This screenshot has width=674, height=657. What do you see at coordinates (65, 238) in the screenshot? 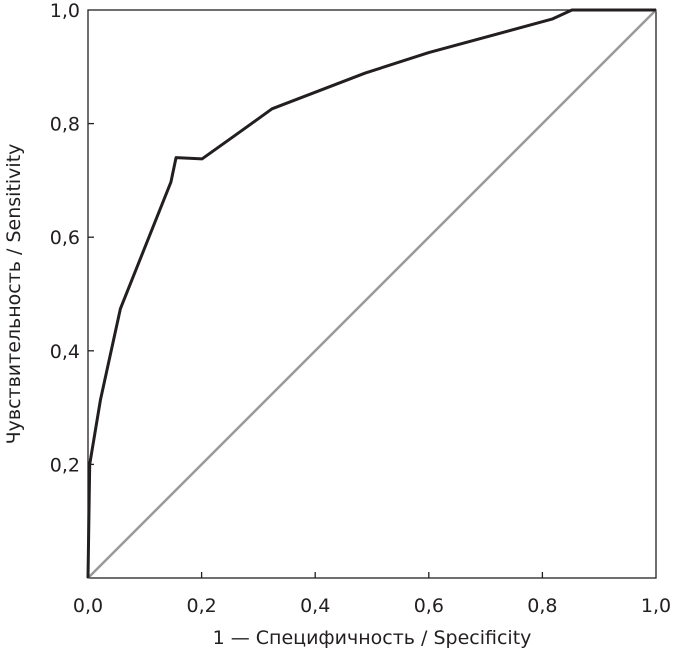
I see `y-tick-label: 0,6` at bounding box center [65, 238].